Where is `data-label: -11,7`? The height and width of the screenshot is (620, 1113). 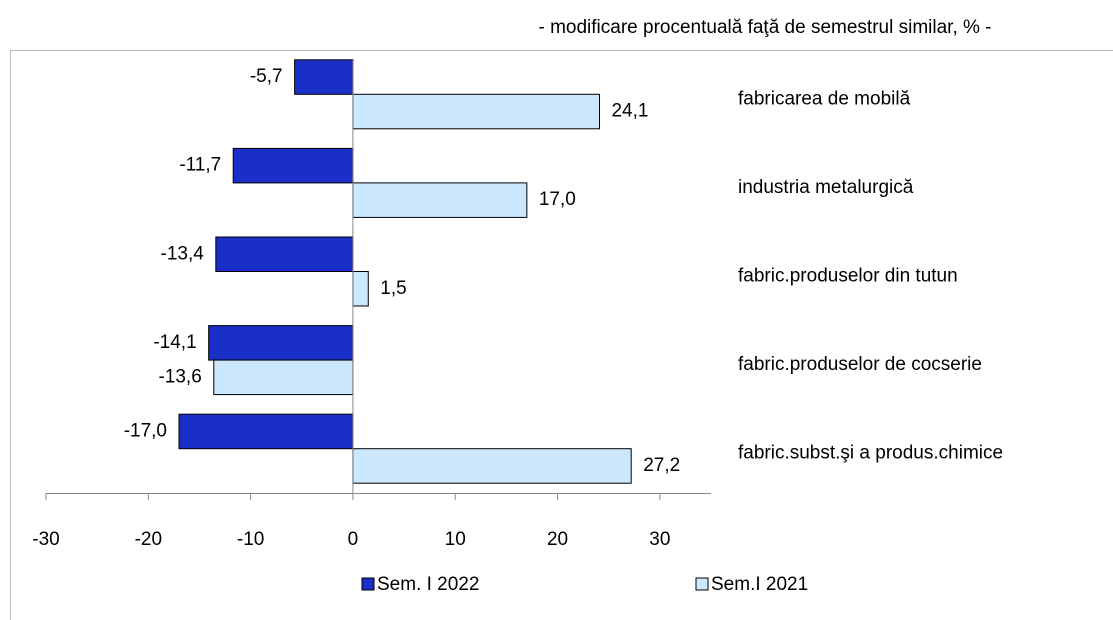 data-label: -11,7 is located at coordinates (200, 165).